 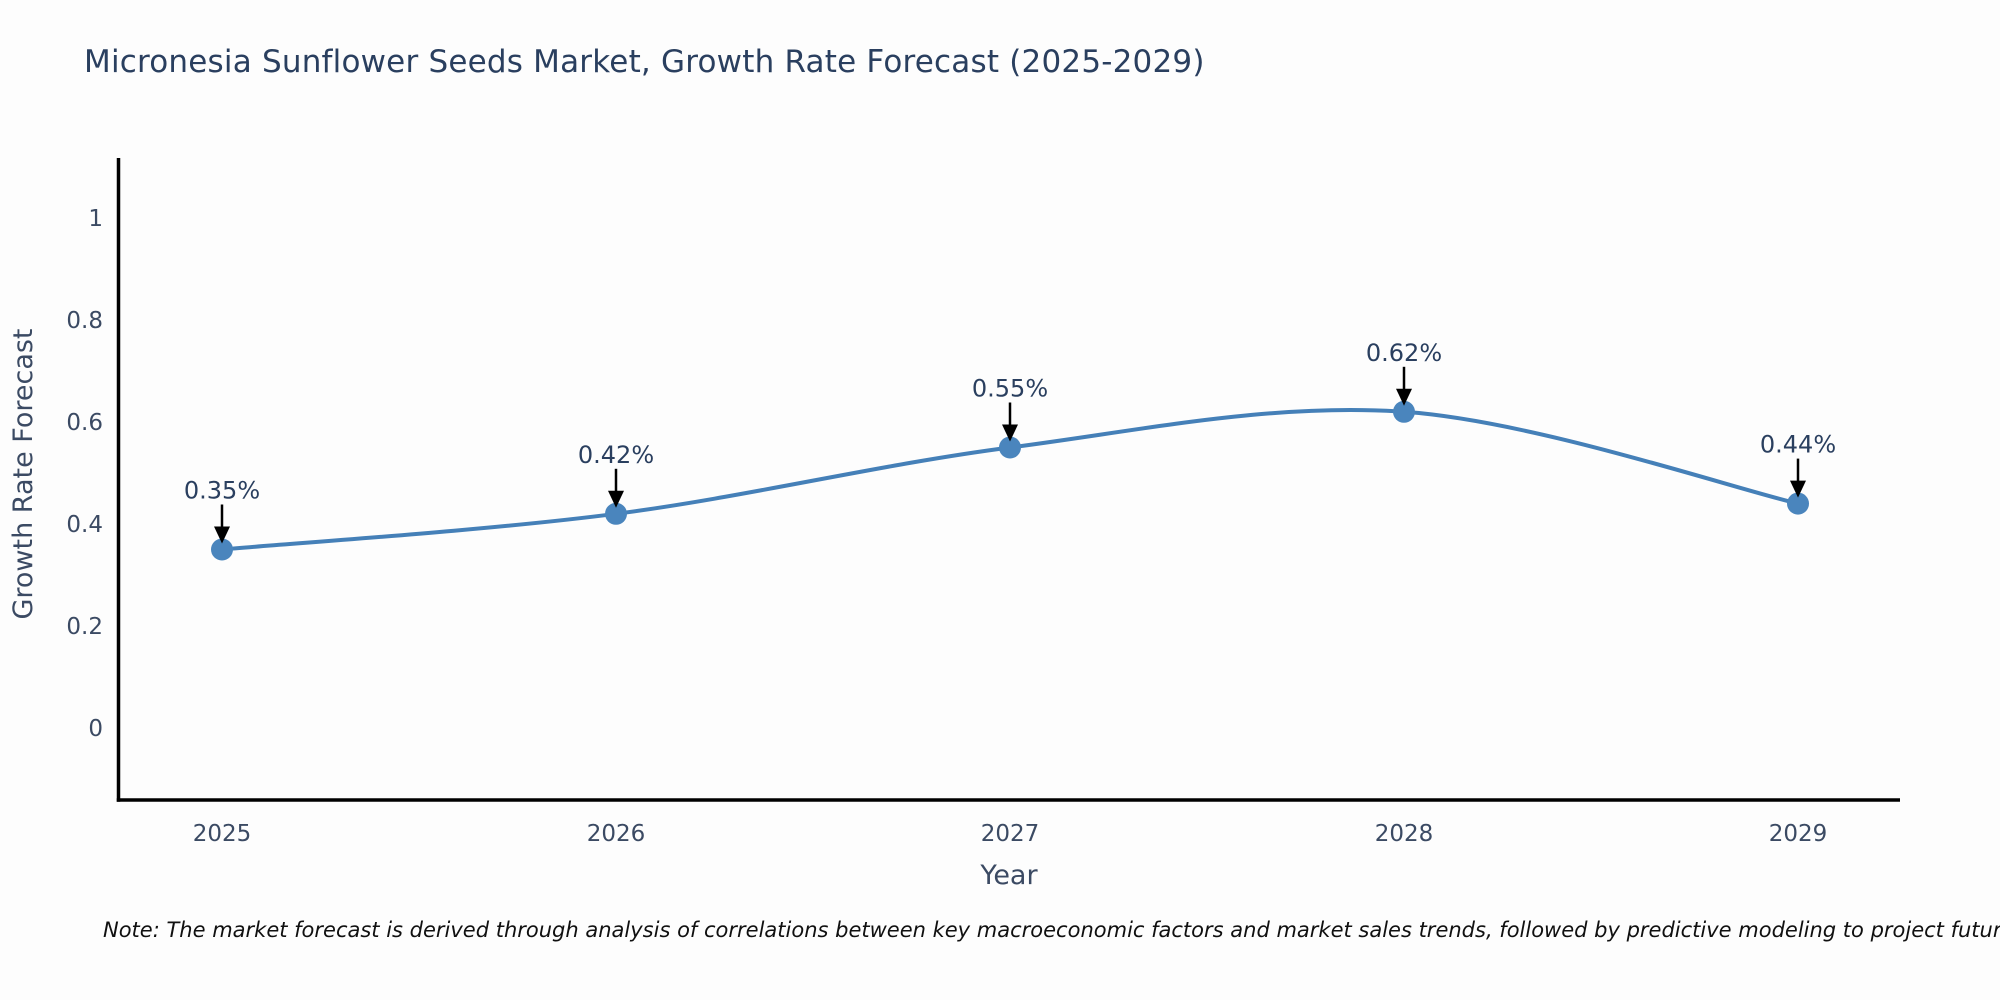 I want to click on y-tick-label: 1, so click(x=95, y=219).